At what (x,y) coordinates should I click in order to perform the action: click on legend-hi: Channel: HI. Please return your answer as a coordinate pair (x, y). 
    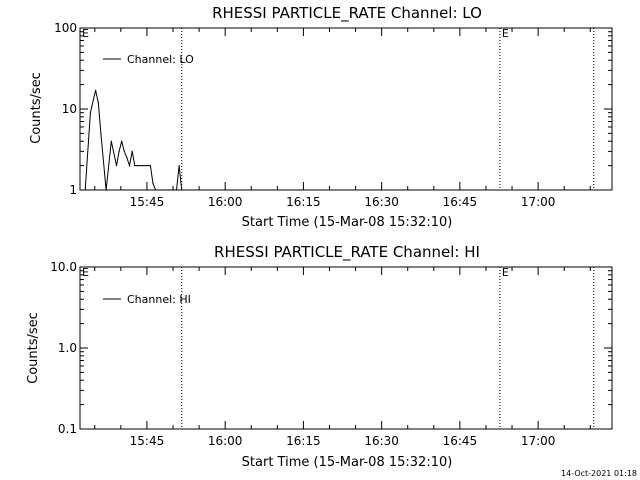
    Looking at the image, I should click on (147, 299).